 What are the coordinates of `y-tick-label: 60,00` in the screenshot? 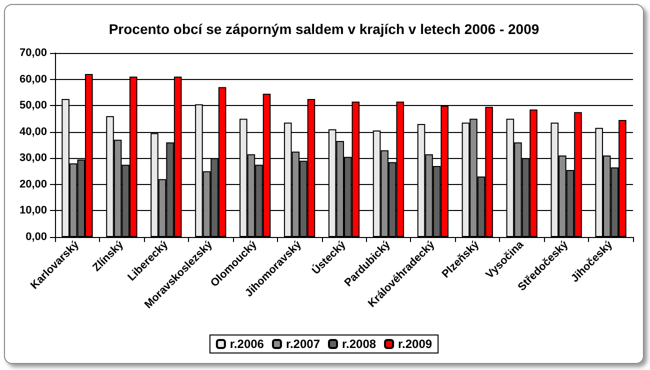 It's located at (33, 79).